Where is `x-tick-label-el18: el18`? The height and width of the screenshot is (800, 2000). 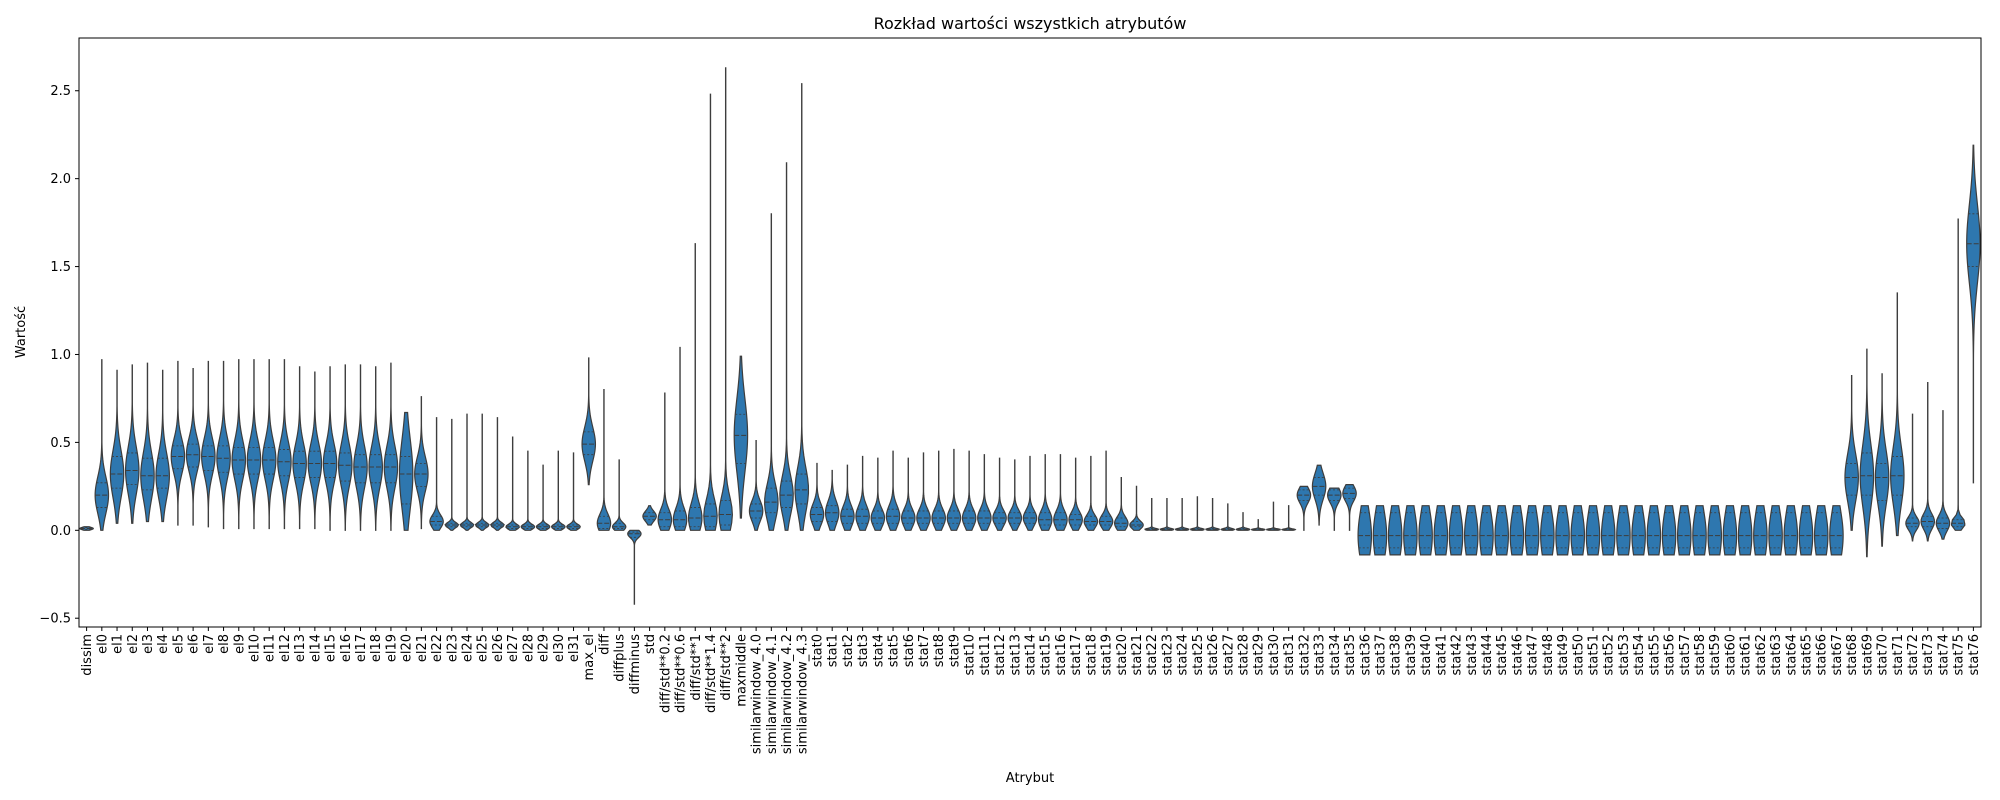
x-tick-label-el18: el18 is located at coordinates (376, 648).